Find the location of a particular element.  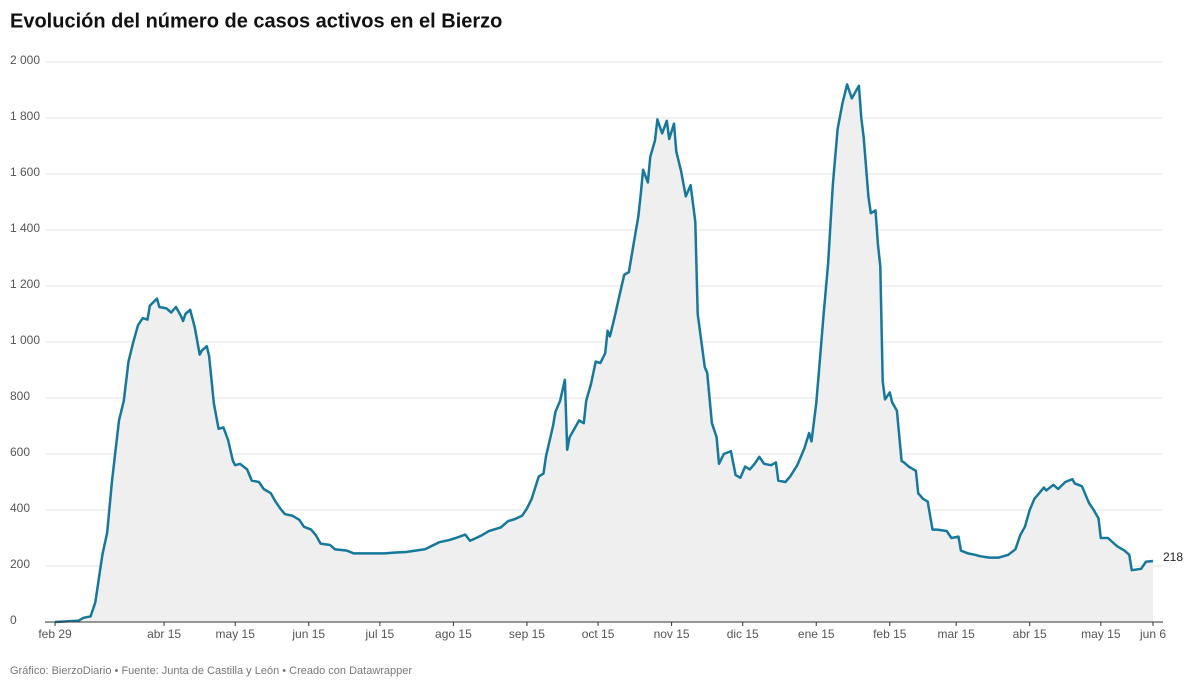

x-tick-label: mar 15 is located at coordinates (956, 634).